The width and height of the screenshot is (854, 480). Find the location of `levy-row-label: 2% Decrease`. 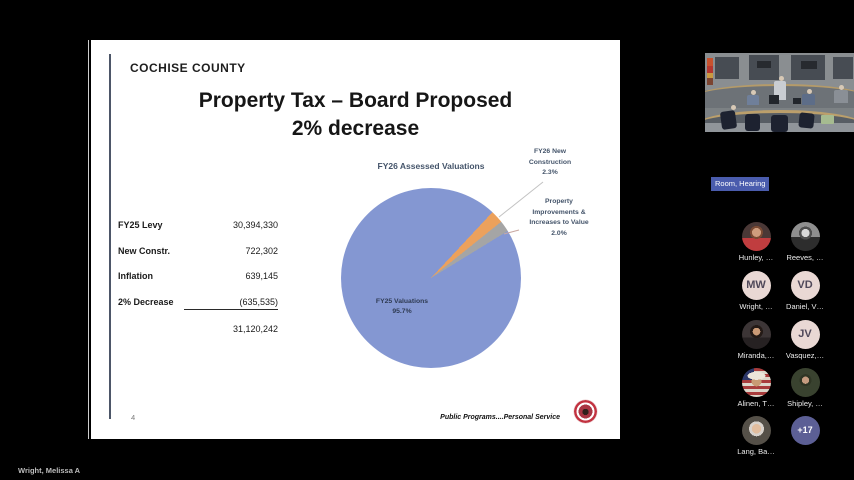

levy-row-label: 2% Decrease is located at coordinates (146, 301).